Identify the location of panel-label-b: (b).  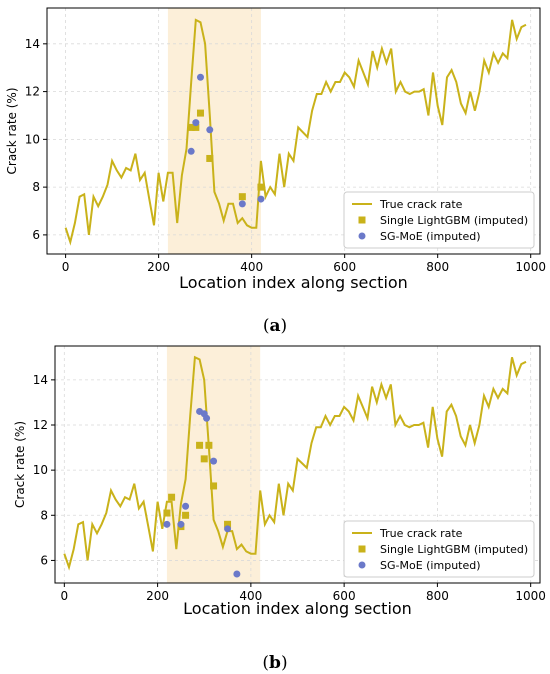
(274, 663).